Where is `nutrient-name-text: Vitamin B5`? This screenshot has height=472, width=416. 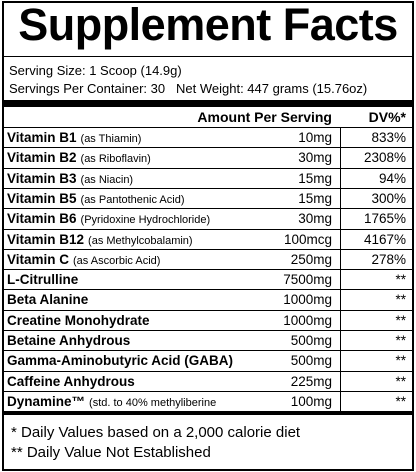
nutrient-name-text: Vitamin B5 is located at coordinates (42, 198).